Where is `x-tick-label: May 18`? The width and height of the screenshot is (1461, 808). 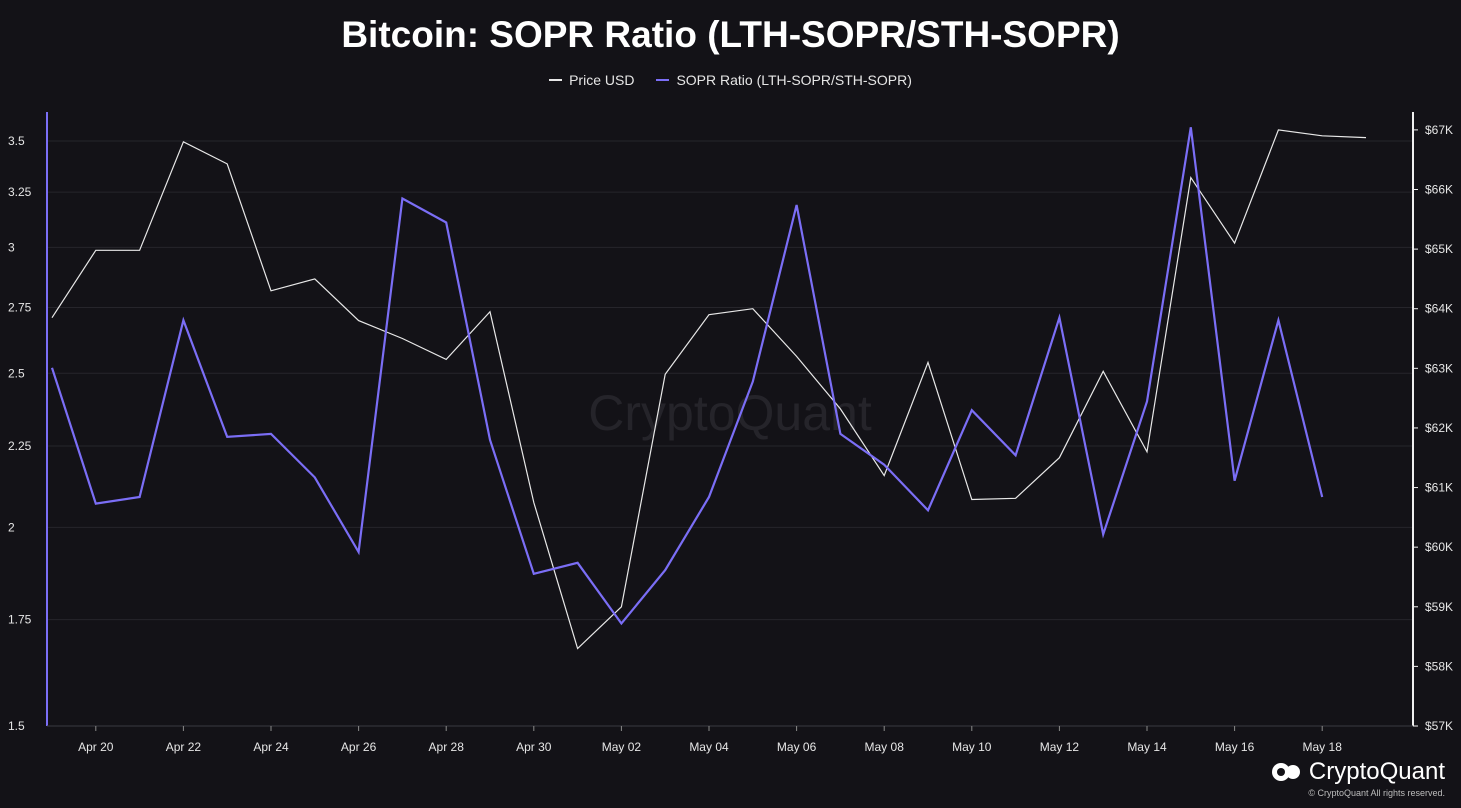
x-tick-label: May 18 is located at coordinates (1323, 747).